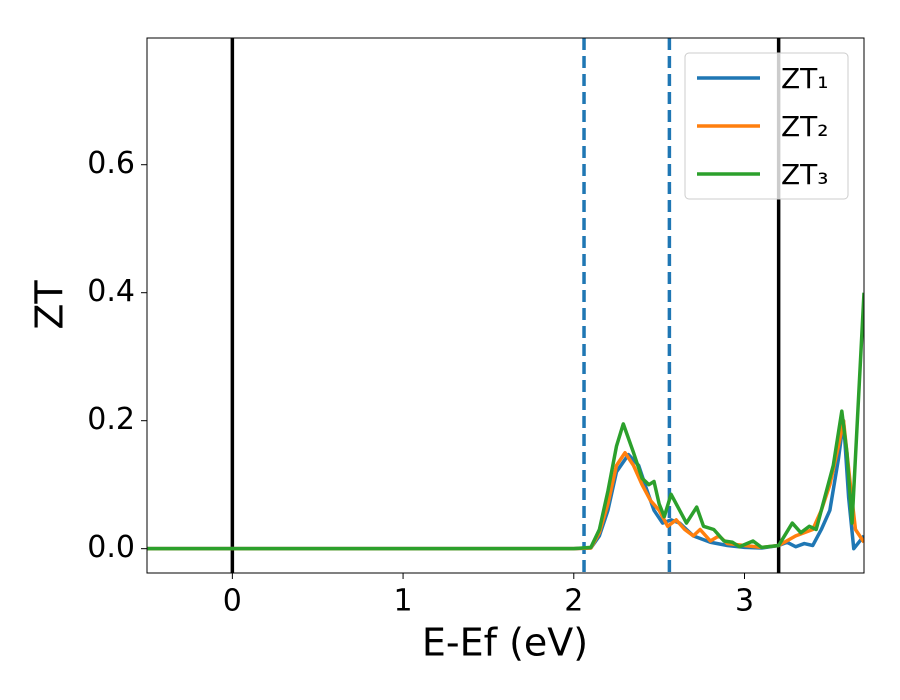 The height and width of the screenshot is (700, 900). What do you see at coordinates (232, 601) in the screenshot?
I see `x-tick-label: 0` at bounding box center [232, 601].